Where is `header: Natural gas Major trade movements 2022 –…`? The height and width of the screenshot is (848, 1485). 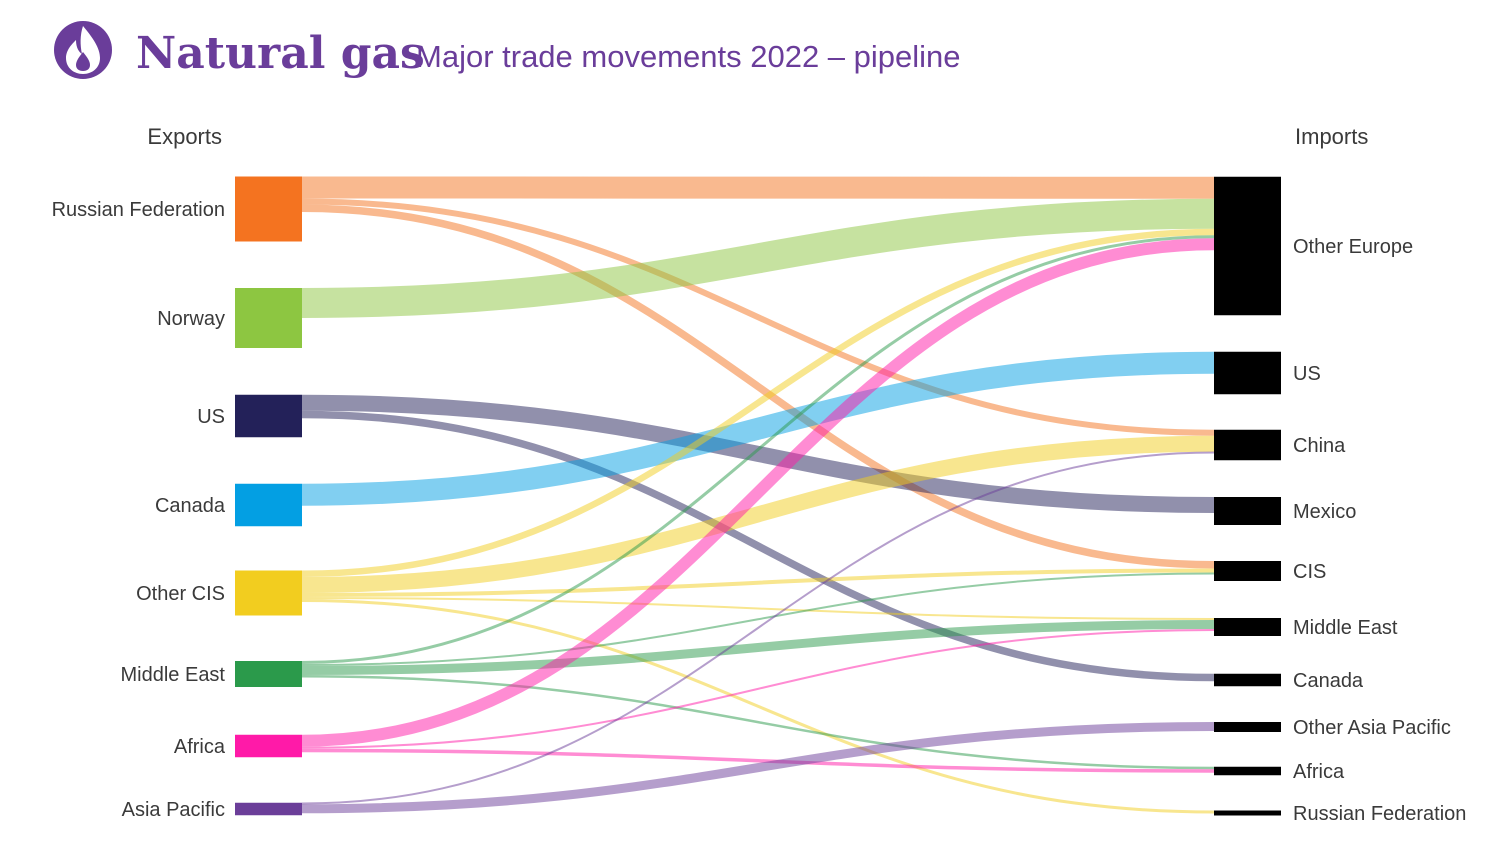 header: Natural gas Major trade movements 2022 –… is located at coordinates (507, 50).